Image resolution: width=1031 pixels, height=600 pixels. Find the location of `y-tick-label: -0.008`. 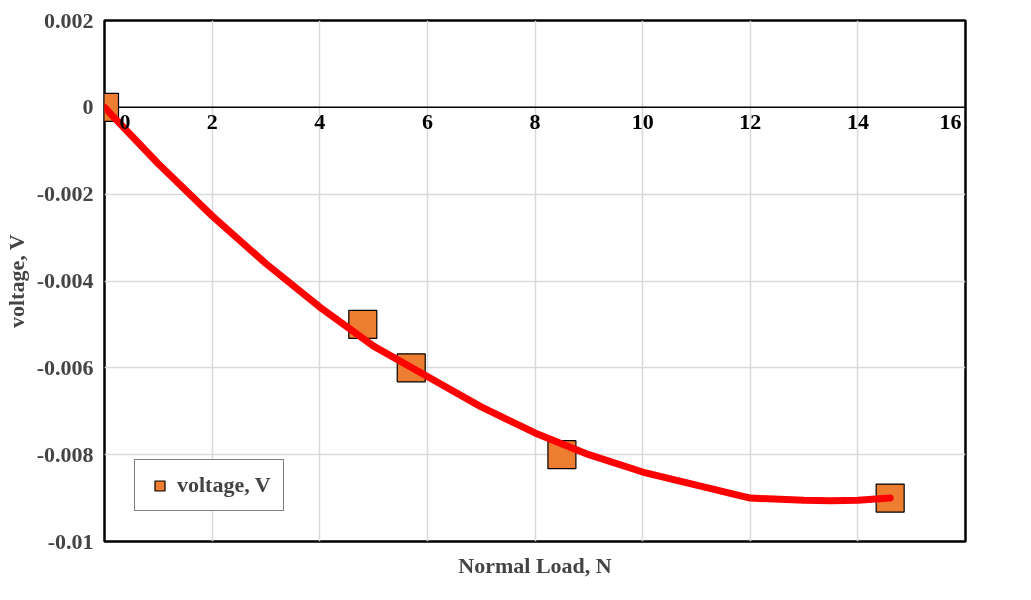

y-tick-label: -0.008 is located at coordinates (65, 454).